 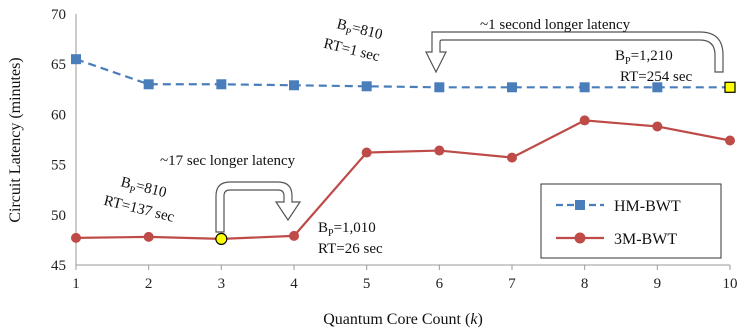 What do you see at coordinates (656, 77) in the screenshot?
I see `hm-right-rt: RT=254 sec` at bounding box center [656, 77].